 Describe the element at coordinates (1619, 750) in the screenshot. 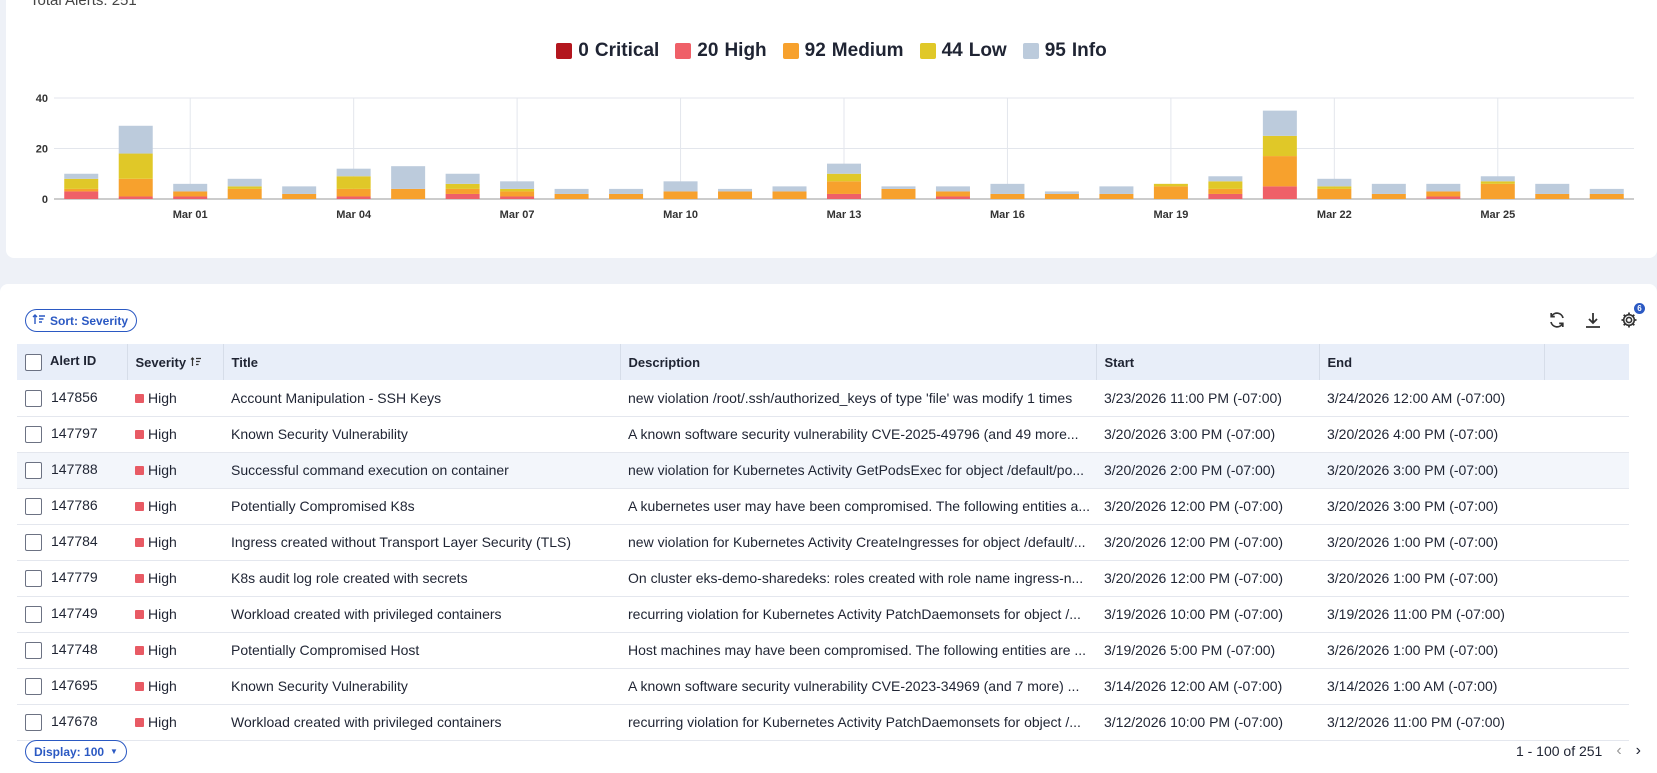

I see `prev-page-icon: ‹` at that location.